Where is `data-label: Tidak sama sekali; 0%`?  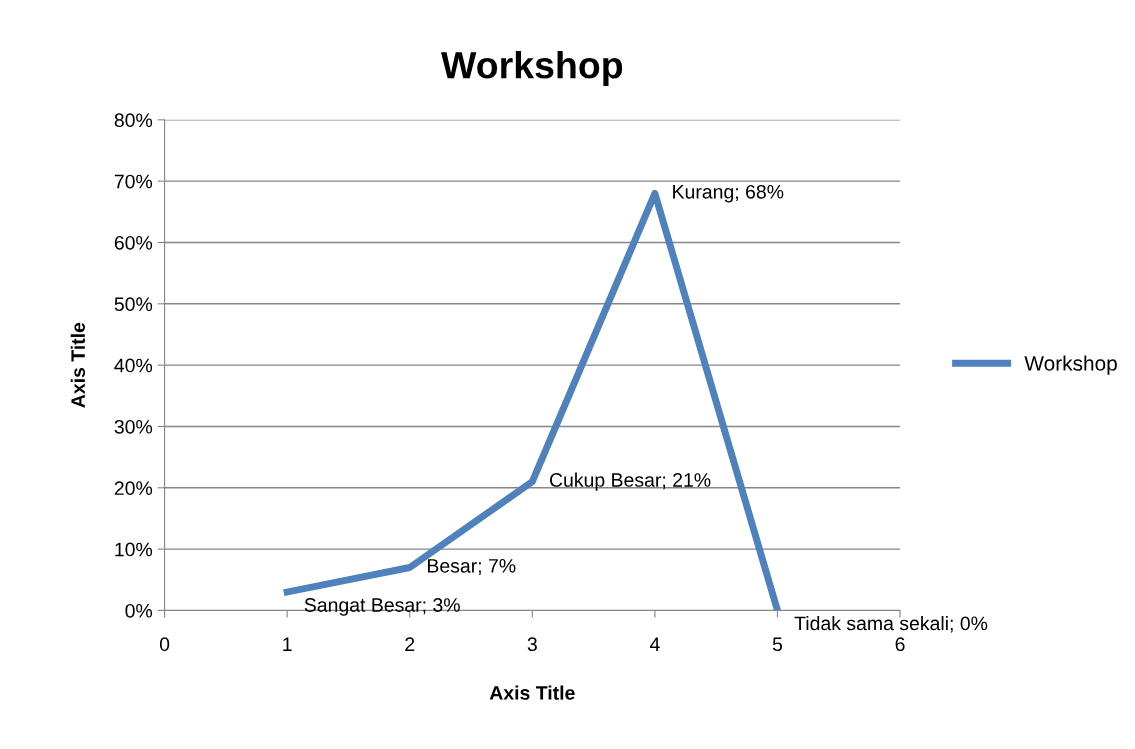 data-label: Tidak sama sekali; 0% is located at coordinates (891, 624).